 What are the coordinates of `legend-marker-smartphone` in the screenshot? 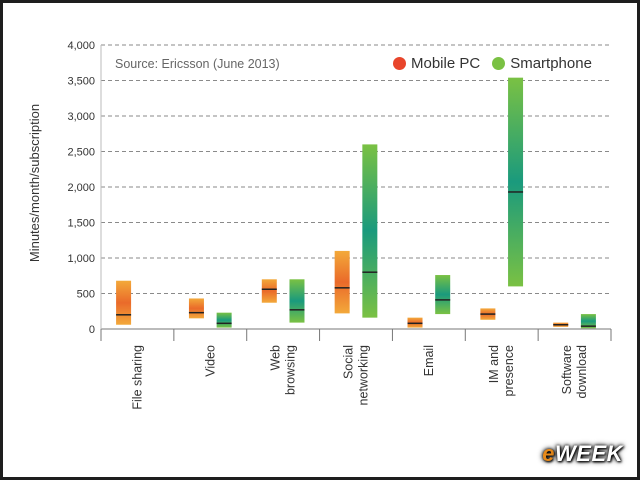 It's located at (499, 63).